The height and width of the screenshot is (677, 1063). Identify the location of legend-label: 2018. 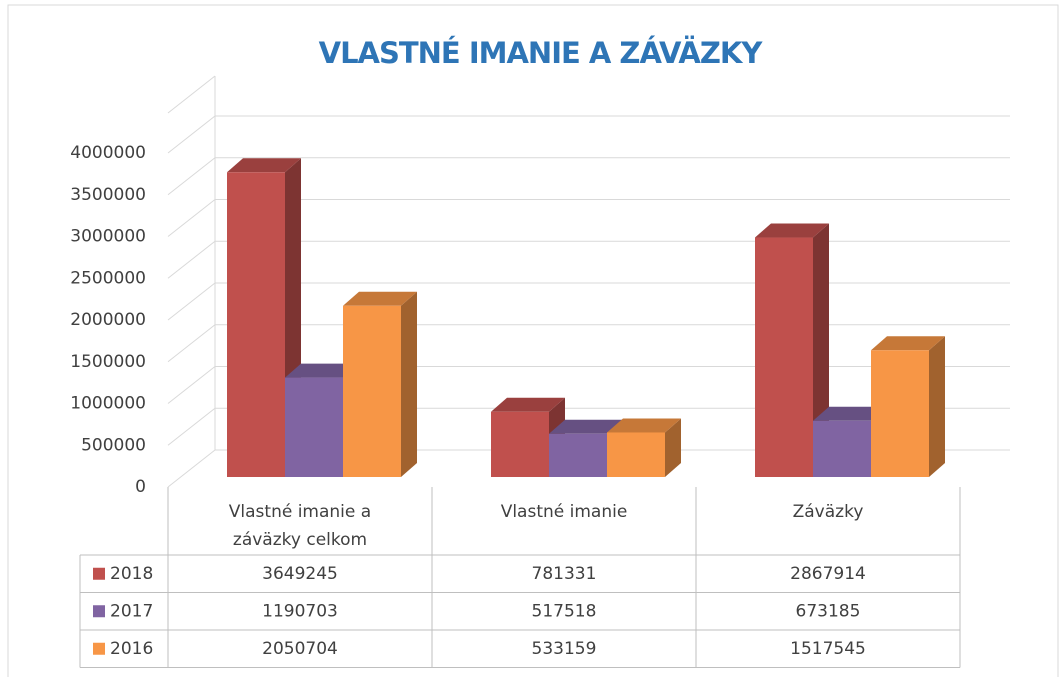
(131, 574).